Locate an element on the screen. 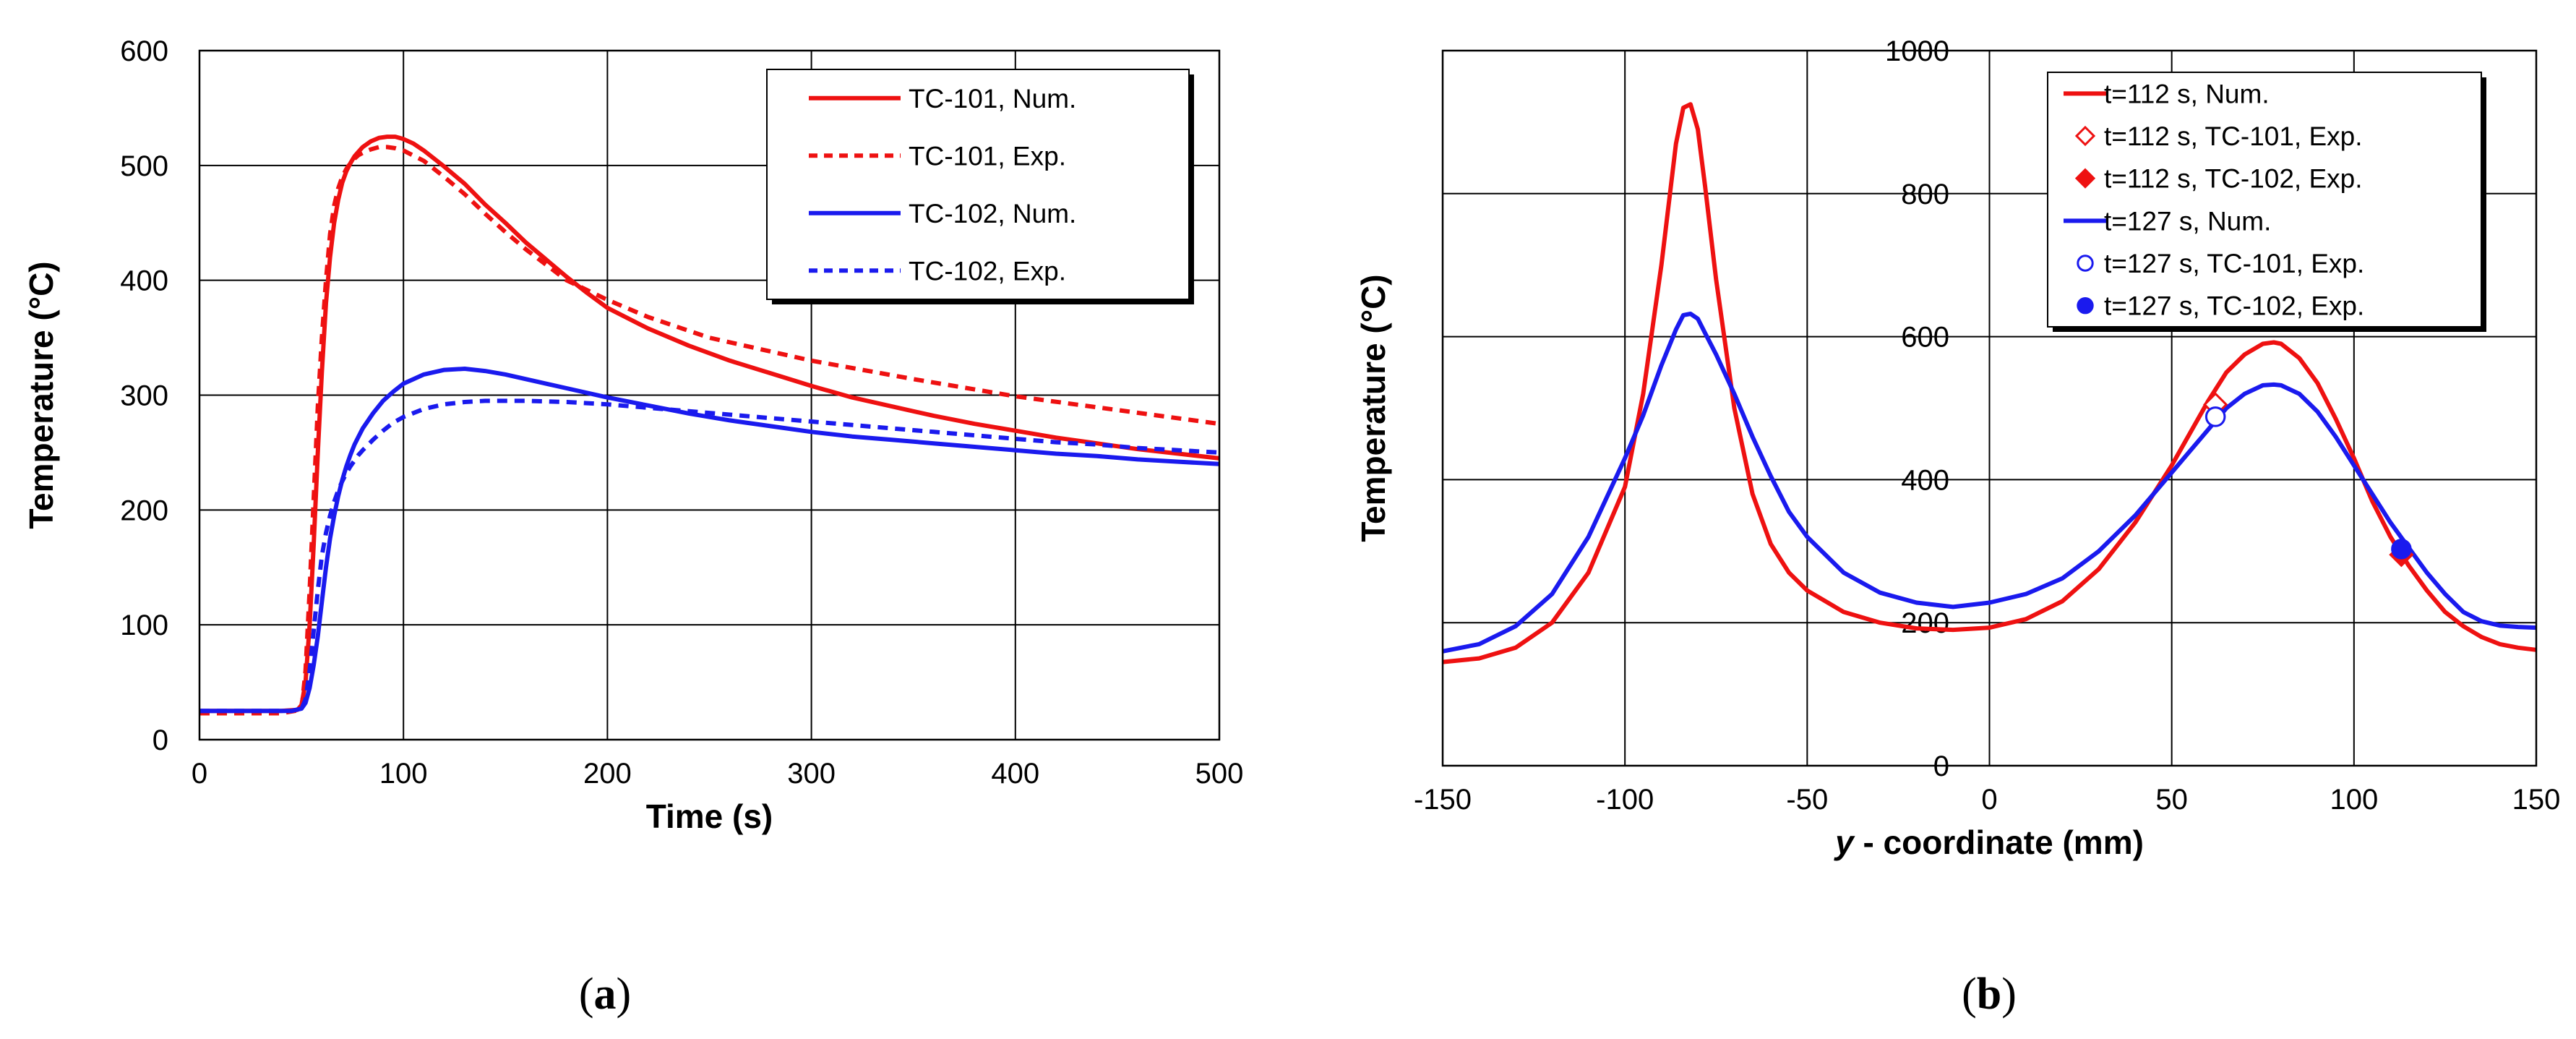 The height and width of the screenshot is (1039, 2576). legend-label-t-127-s-num: t=127 s, Num. is located at coordinates (2188, 221).